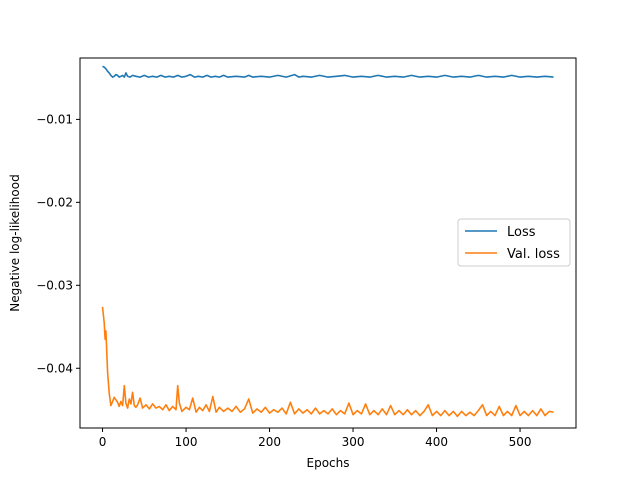 This screenshot has width=640, height=480. I want to click on x-tick-label: 500, so click(520, 442).